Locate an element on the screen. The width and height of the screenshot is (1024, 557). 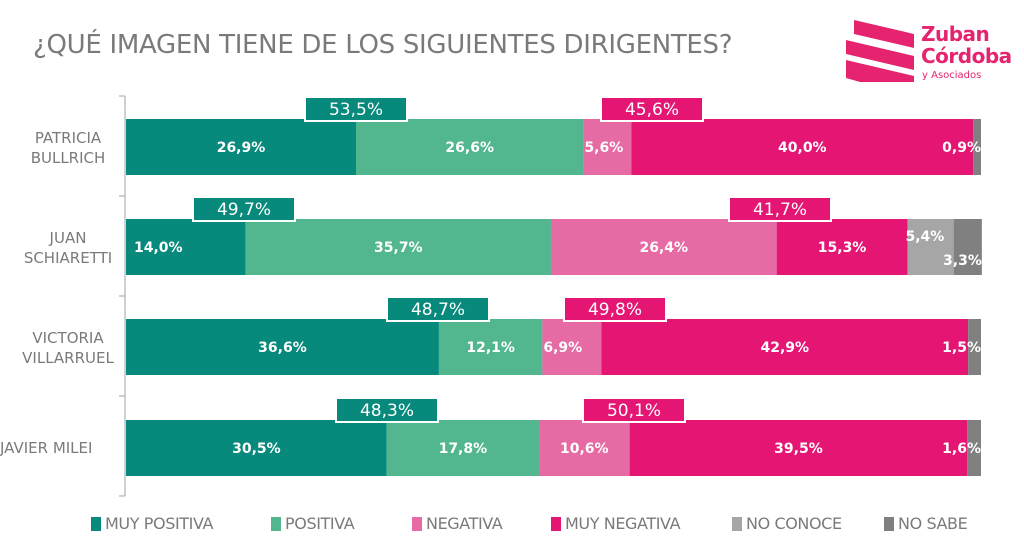
legend-item: NO SABE is located at coordinates (926, 523).